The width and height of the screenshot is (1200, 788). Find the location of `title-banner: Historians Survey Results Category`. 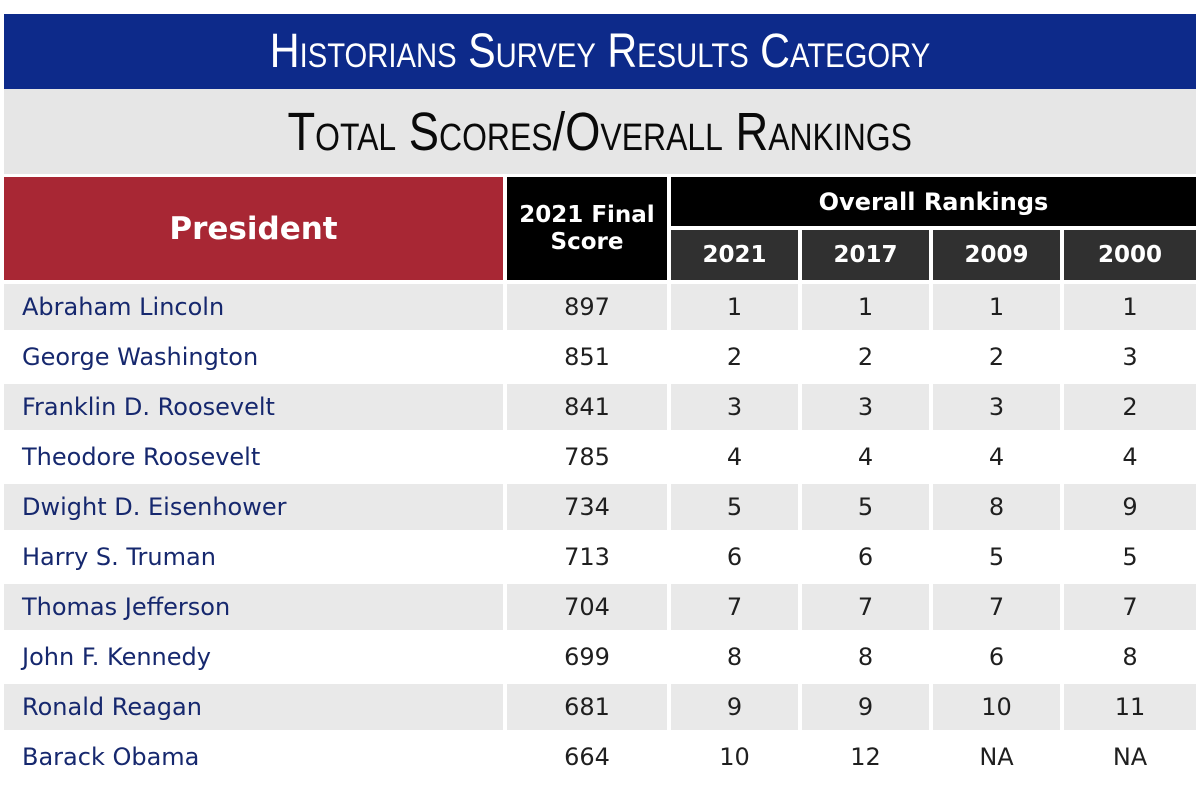

title-banner: Historians Survey Results Category is located at coordinates (600, 51).